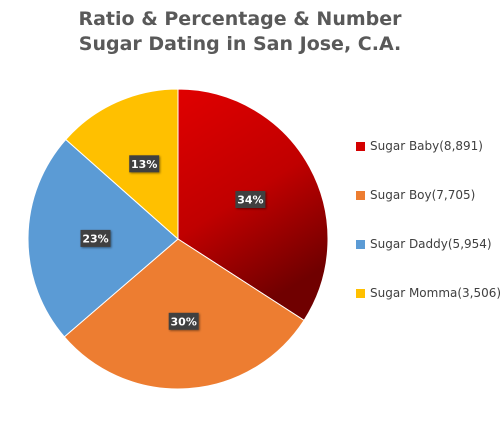  I want to click on percent-label-sugar-baby: 34%, so click(250, 200).